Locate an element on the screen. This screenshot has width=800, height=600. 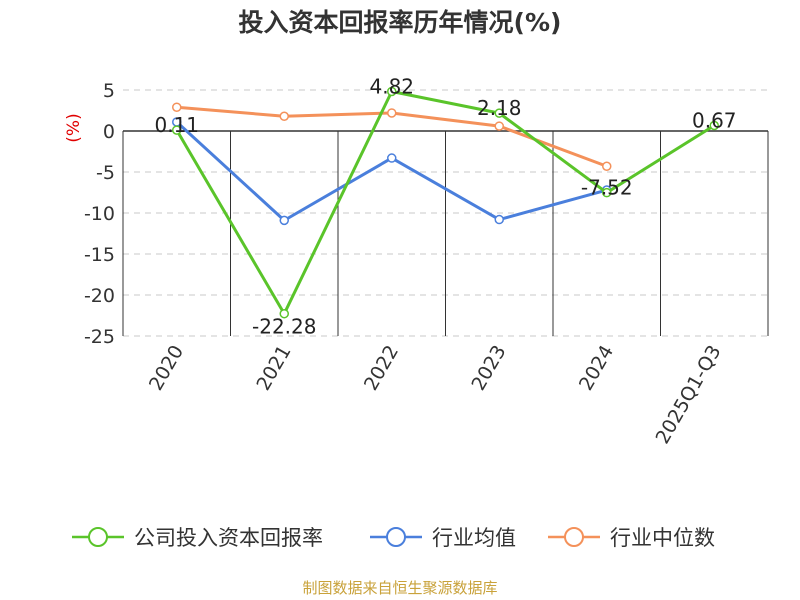
y-axis-ticks: 5 0 -5 -10 -15 -20 -25 is located at coordinates (99, 214).